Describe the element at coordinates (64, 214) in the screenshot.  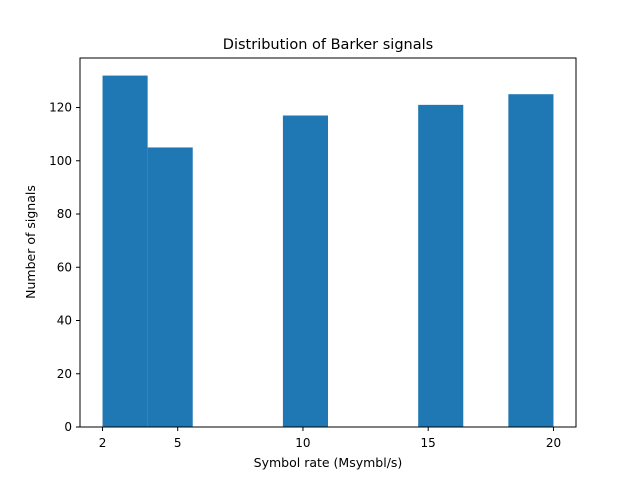
I see `y-tick-label: 80` at that location.